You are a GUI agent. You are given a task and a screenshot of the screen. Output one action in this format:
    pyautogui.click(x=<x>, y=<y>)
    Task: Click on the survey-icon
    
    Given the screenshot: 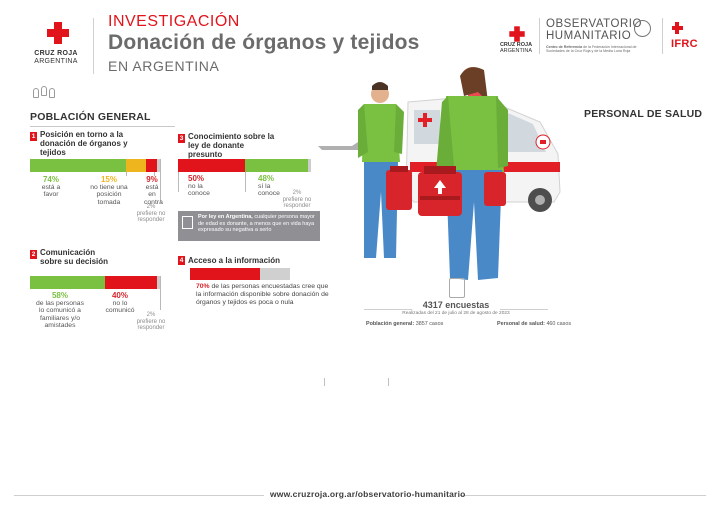 What is the action you would take?
    pyautogui.click(x=457, y=288)
    